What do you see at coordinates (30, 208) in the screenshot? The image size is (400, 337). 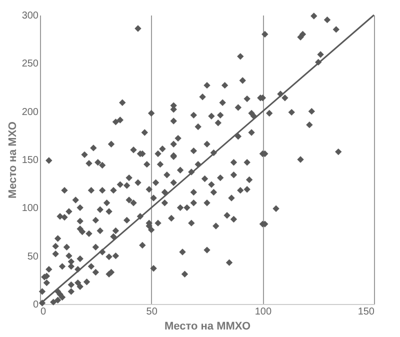 I see `y-tick-label: 100` at bounding box center [30, 208].